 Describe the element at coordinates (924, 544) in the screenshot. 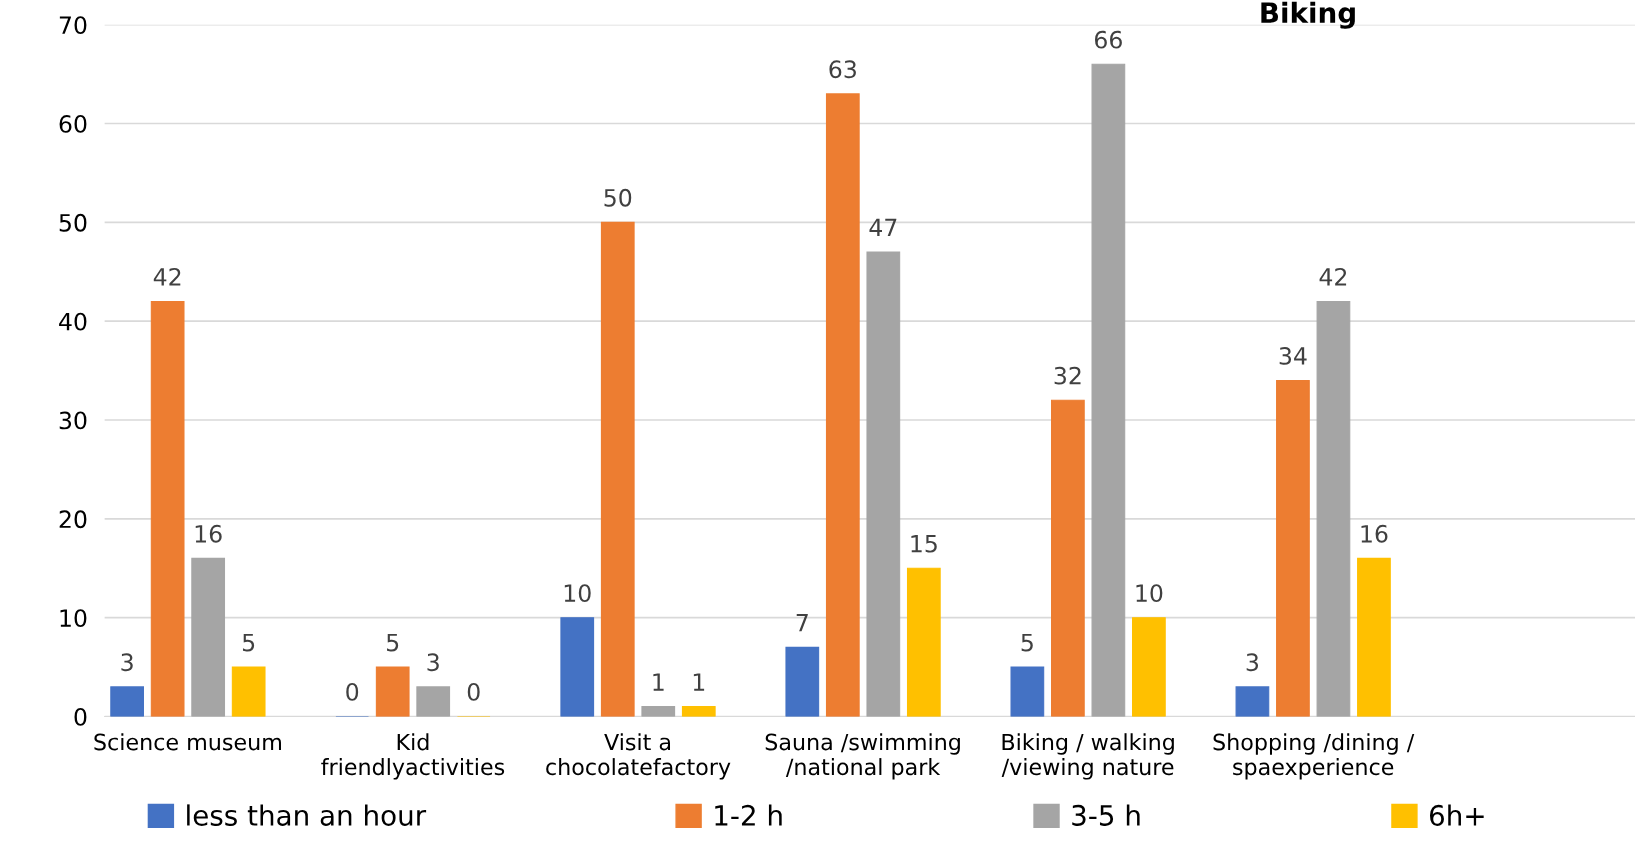

I see `data-label: 15` at that location.